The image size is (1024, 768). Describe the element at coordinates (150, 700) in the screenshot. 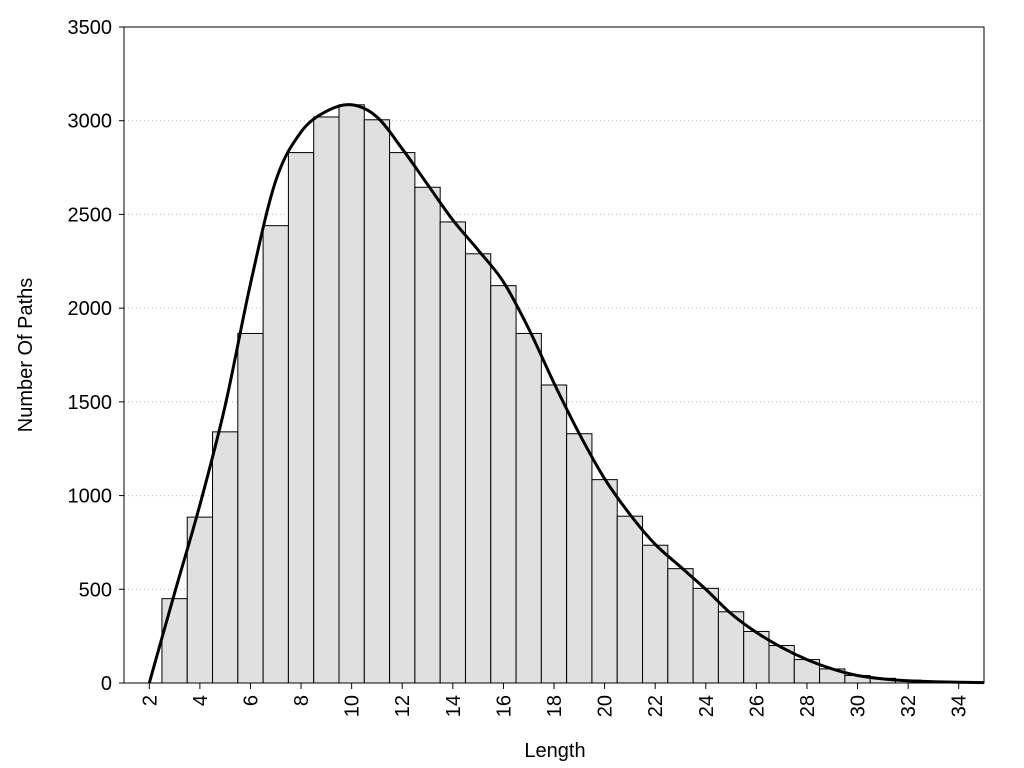

I see `x-tick-label: 2` at that location.